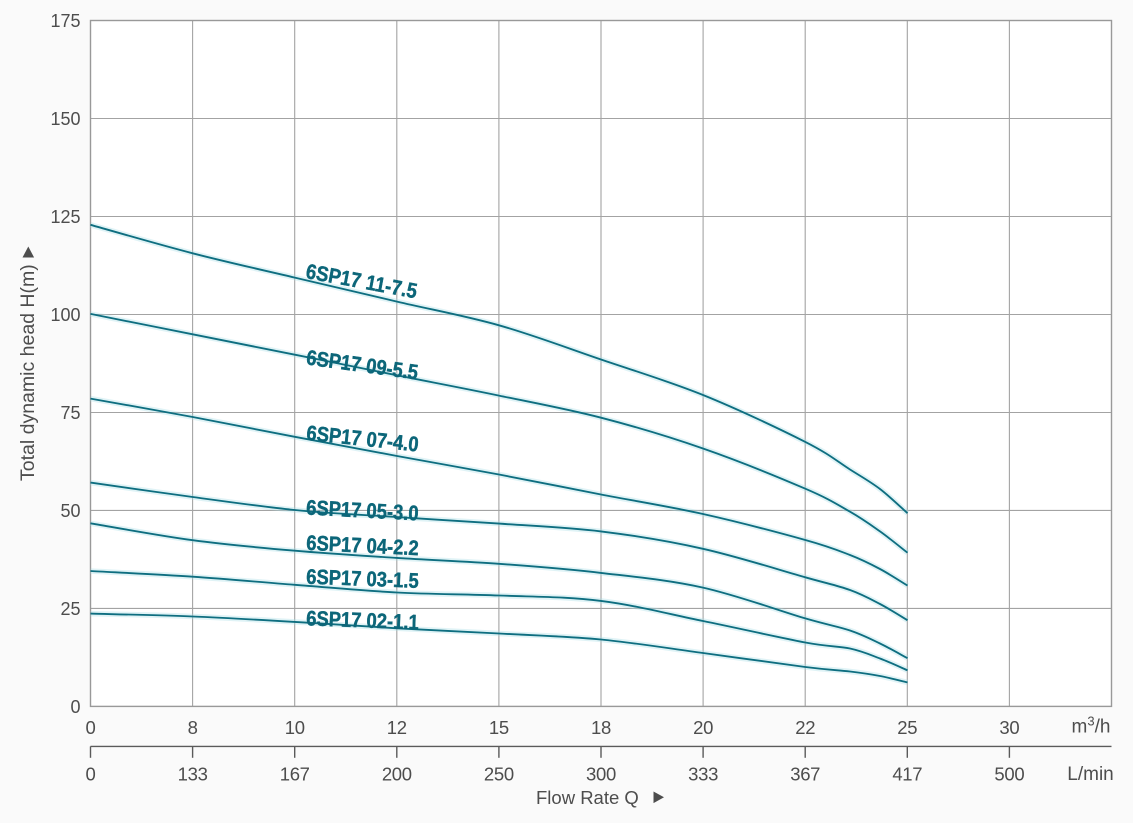  I want to click on svg-text: 417, so click(907, 774).